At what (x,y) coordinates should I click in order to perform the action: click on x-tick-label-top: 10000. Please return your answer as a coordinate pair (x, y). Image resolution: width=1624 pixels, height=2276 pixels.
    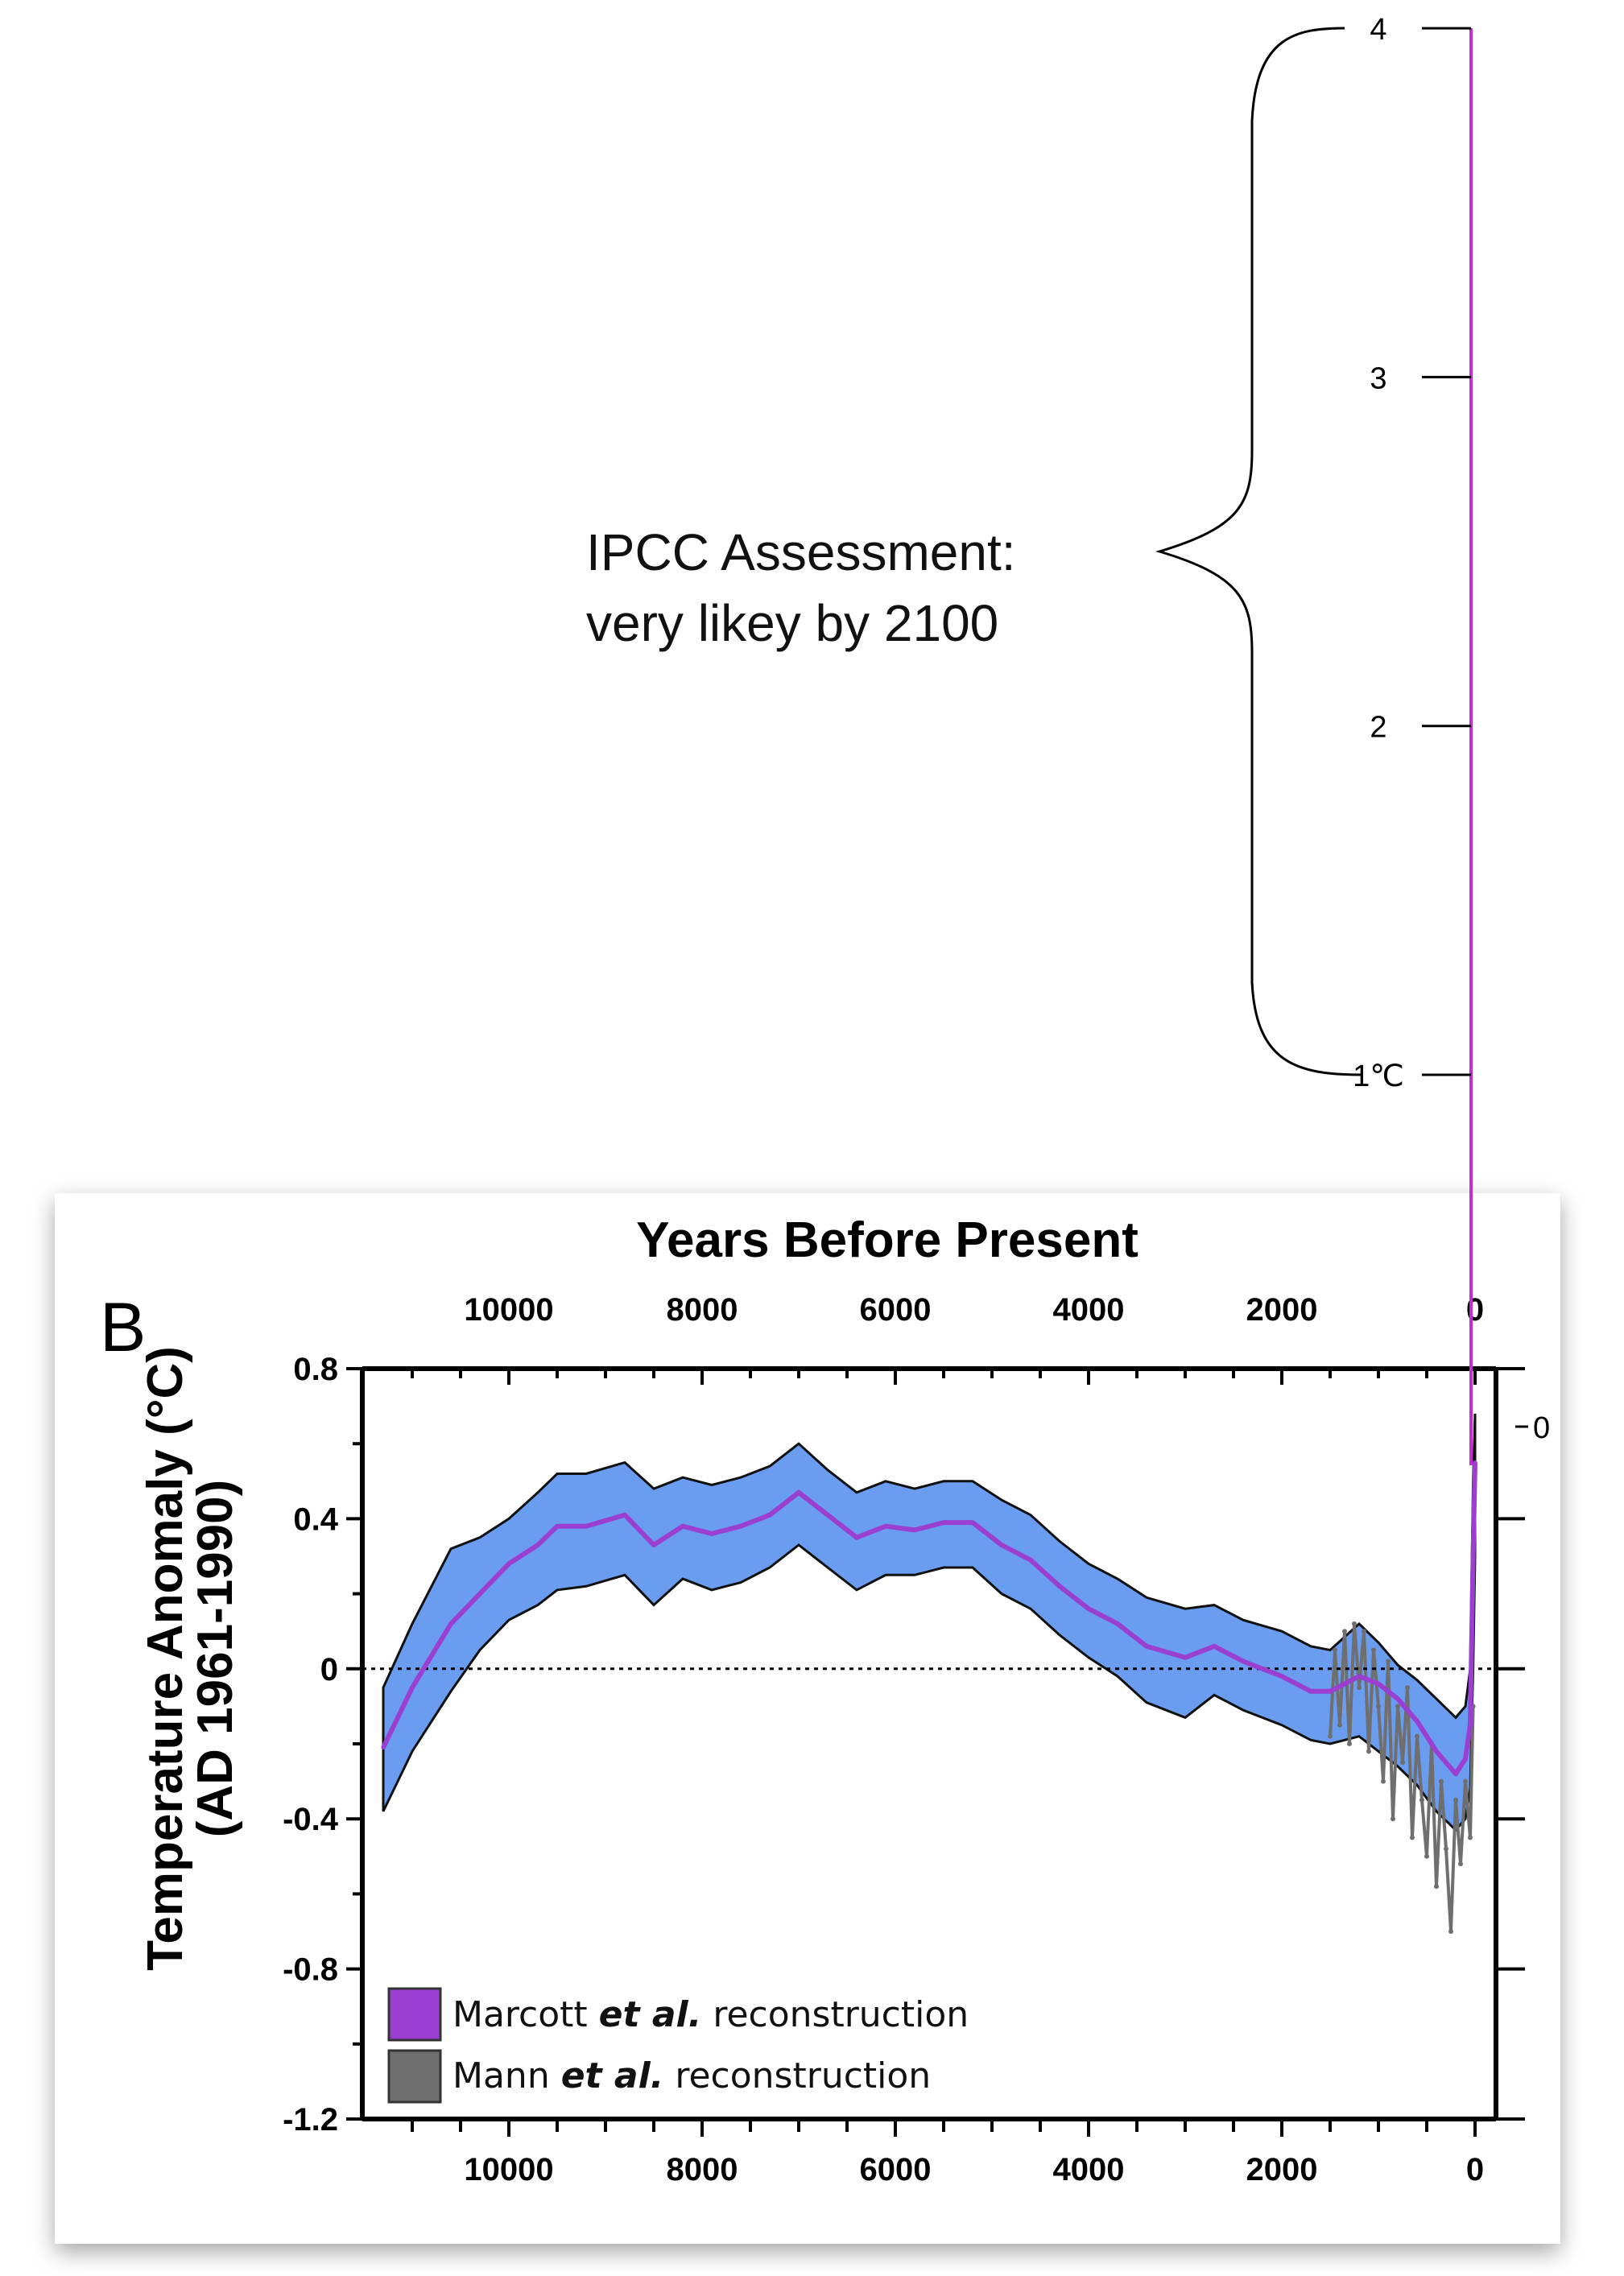
    Looking at the image, I should click on (508, 1310).